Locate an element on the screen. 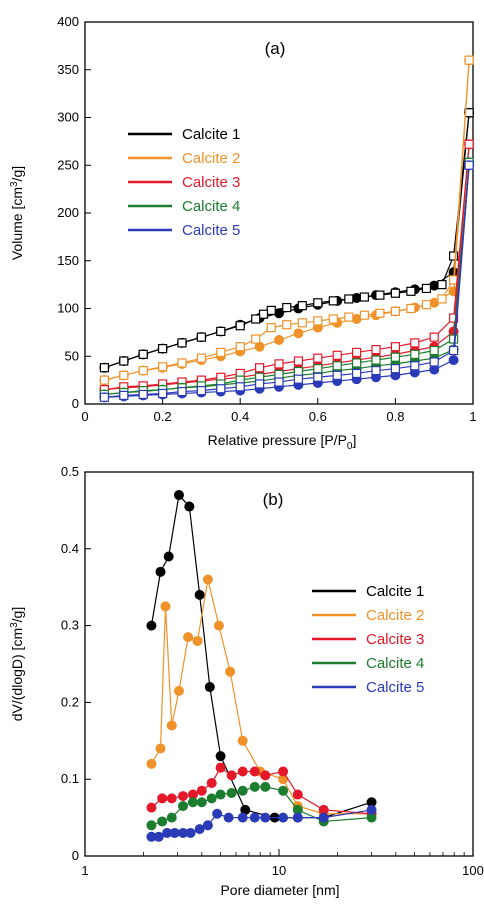  legend-label: Calcite 5 is located at coordinates (211, 230).